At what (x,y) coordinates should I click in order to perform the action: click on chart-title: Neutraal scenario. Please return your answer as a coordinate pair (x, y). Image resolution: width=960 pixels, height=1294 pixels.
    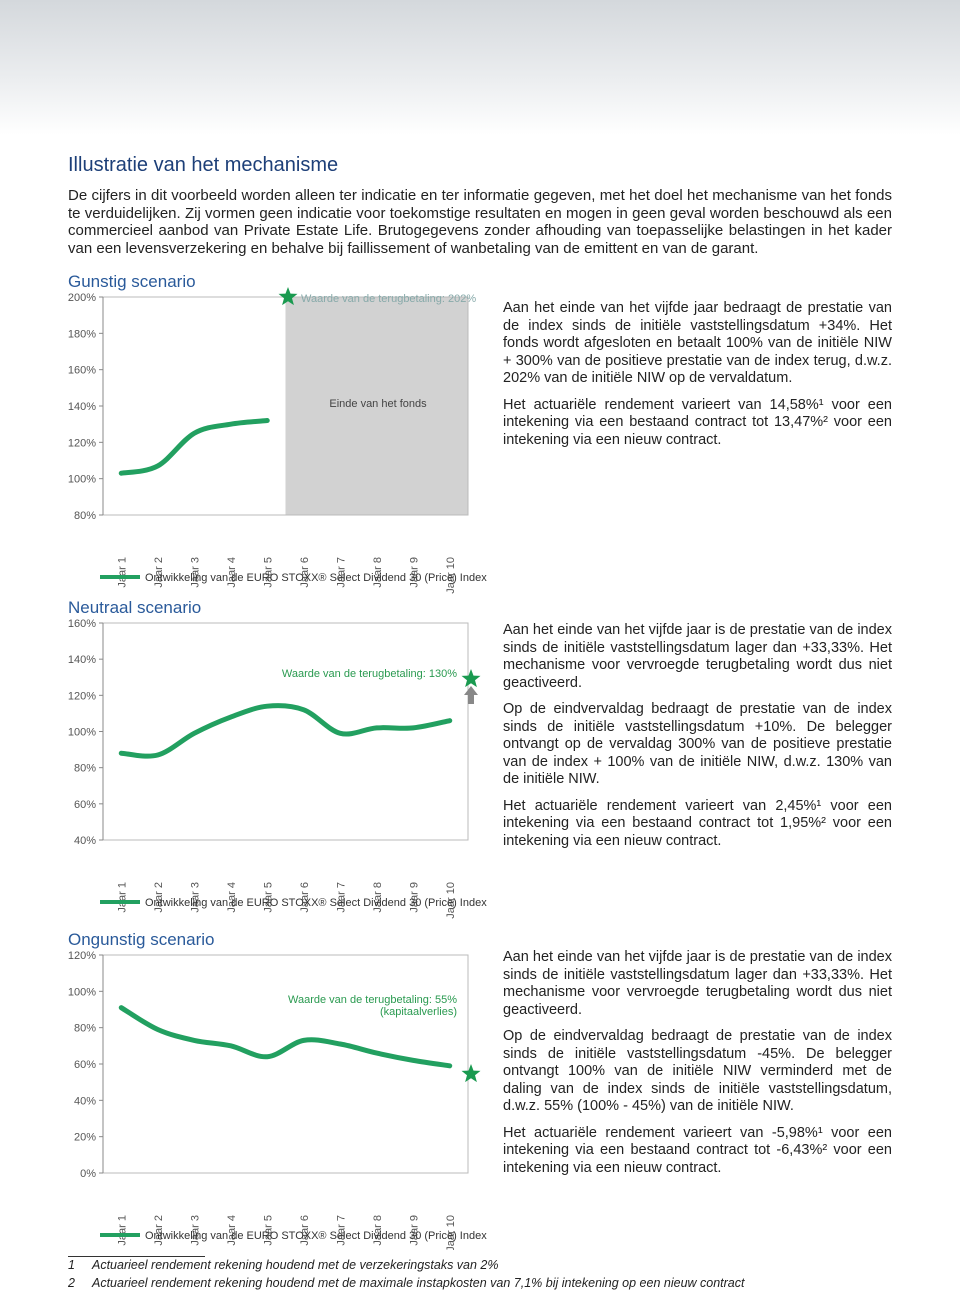
    Looking at the image, I should click on (134, 607).